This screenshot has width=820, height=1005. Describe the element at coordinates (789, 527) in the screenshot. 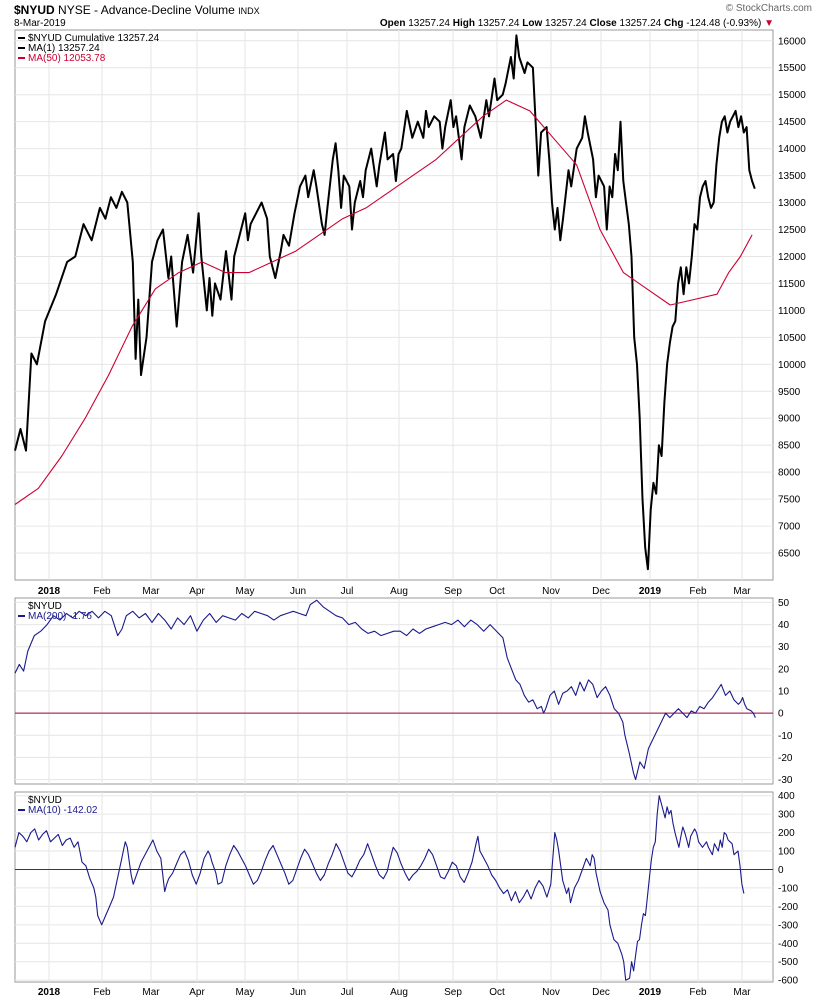

I see `y-tick-label: 7000` at that location.